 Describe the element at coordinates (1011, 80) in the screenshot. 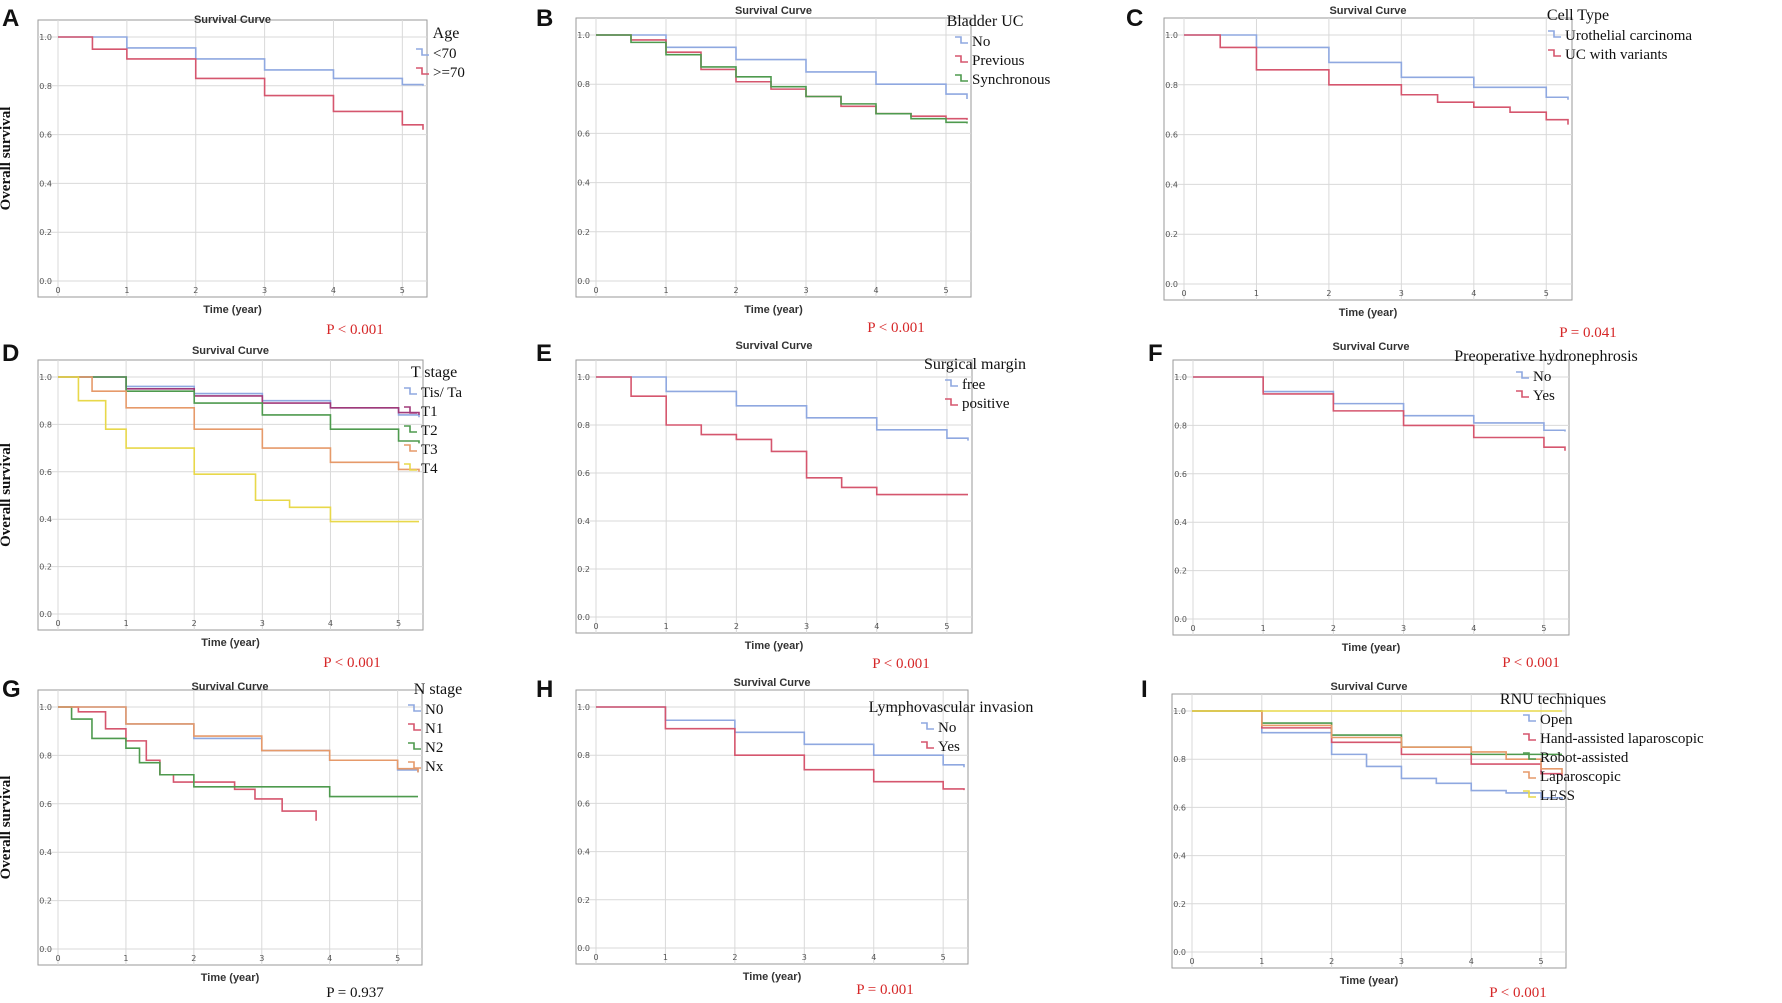

I see `legend-label: Synchronous` at that location.